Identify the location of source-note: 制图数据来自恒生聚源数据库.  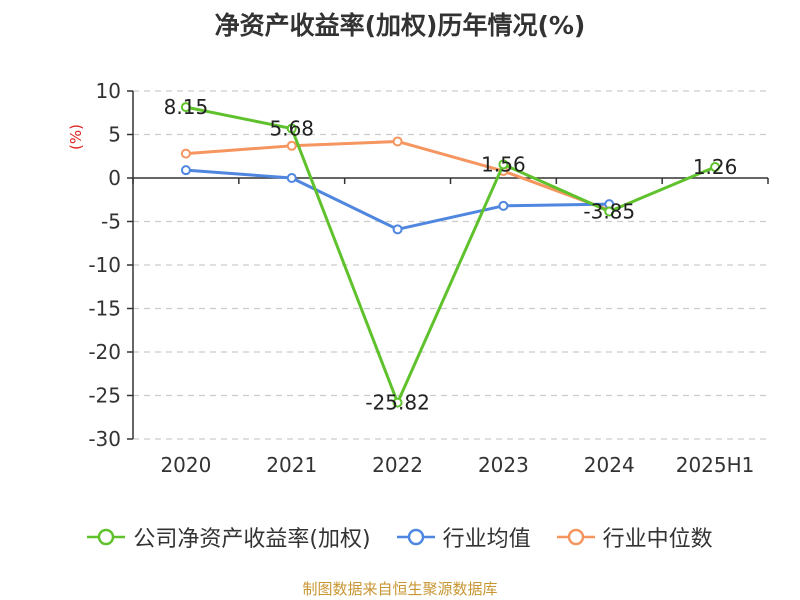
(400, 589).